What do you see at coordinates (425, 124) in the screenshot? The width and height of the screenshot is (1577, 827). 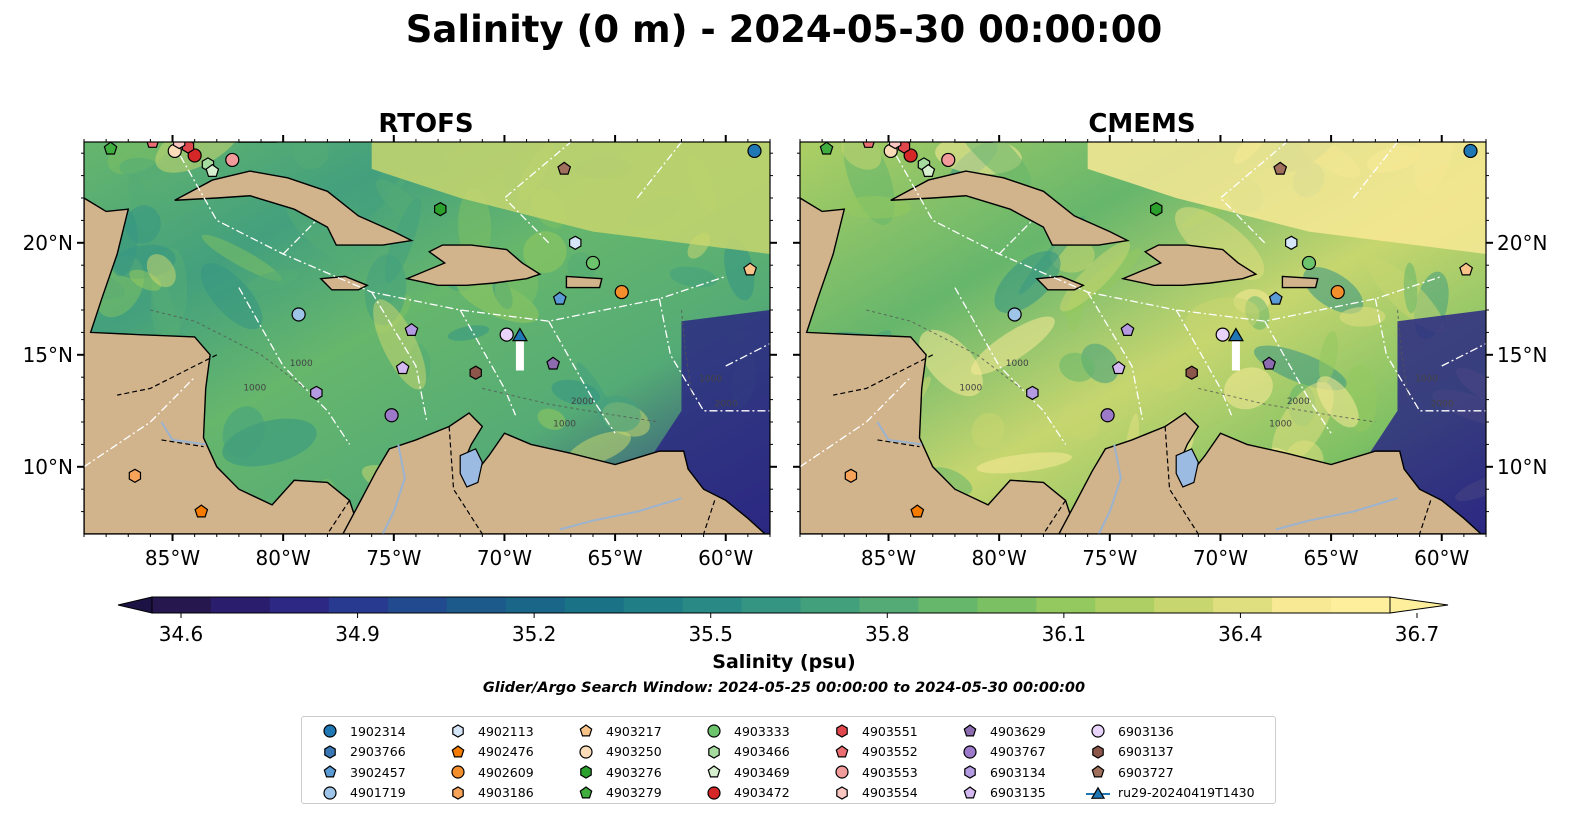 I see `panel-title-left: RTOFS` at bounding box center [425, 124].